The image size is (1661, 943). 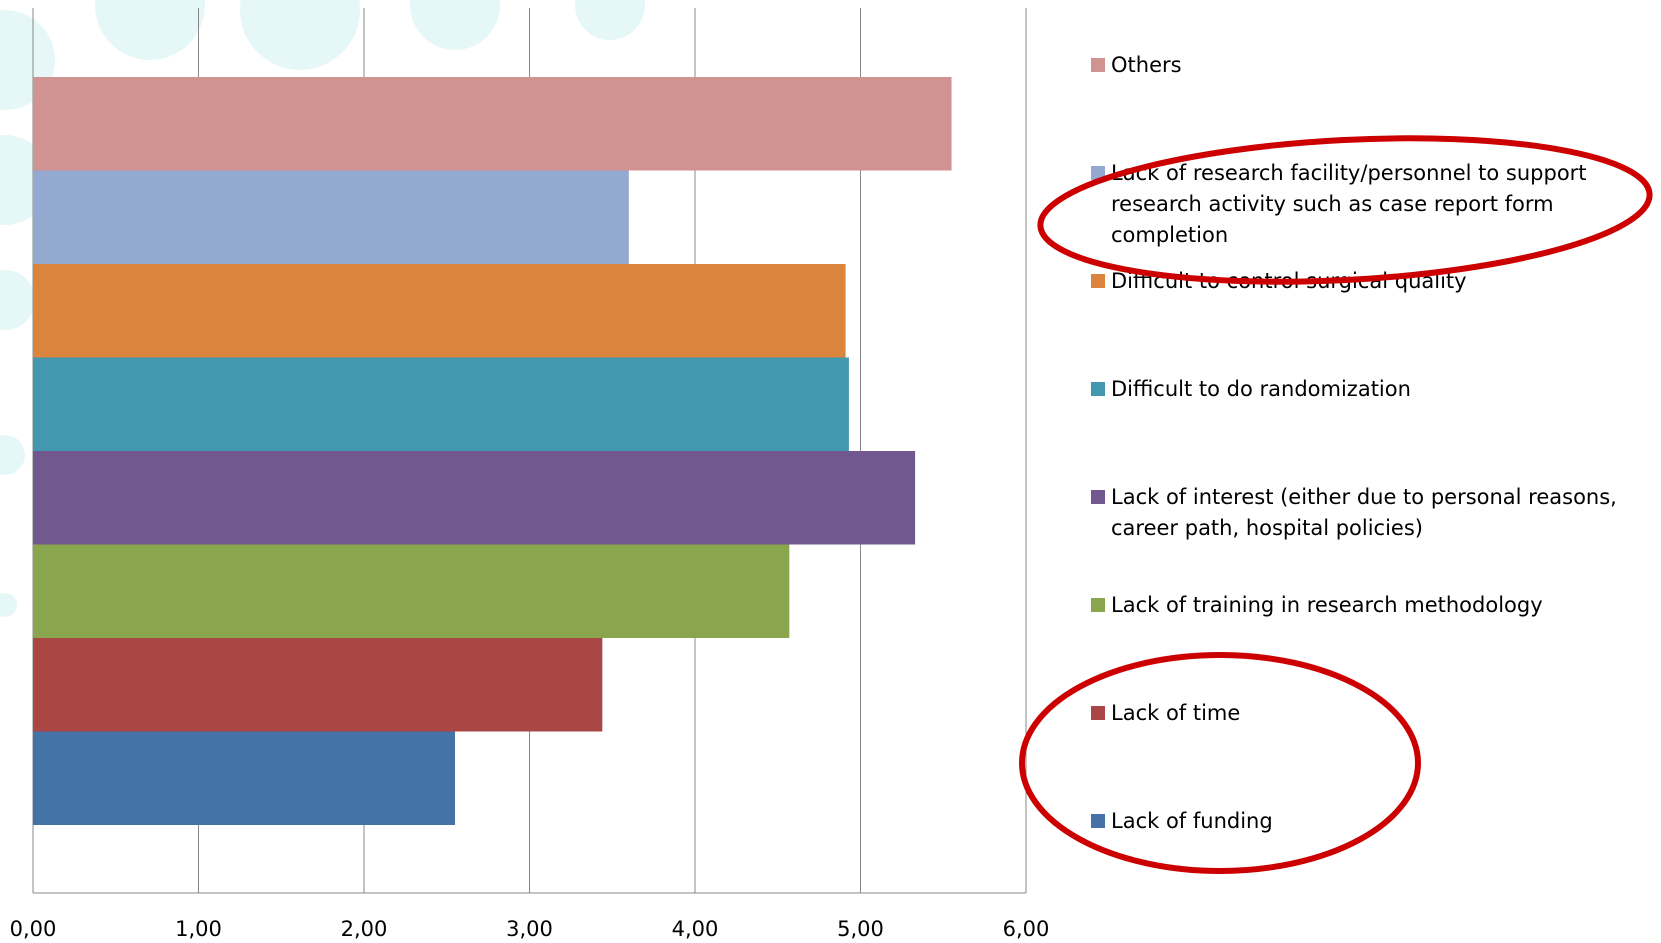 I want to click on legend-item: Others, so click(x=1371, y=65).